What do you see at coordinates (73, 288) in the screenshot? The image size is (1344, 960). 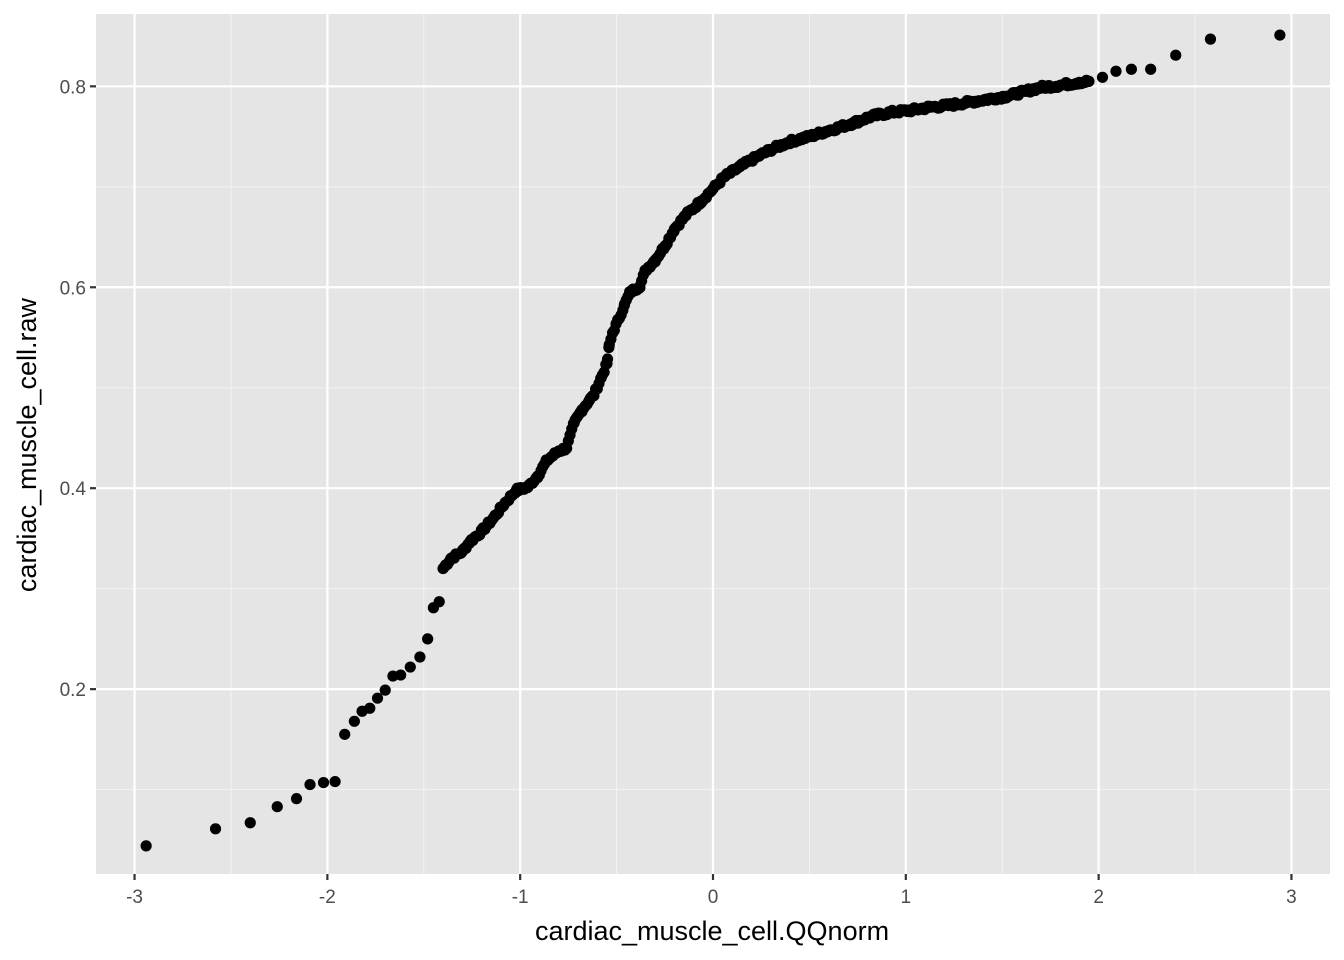 I see `y-tick-label: 0.6` at bounding box center [73, 288].